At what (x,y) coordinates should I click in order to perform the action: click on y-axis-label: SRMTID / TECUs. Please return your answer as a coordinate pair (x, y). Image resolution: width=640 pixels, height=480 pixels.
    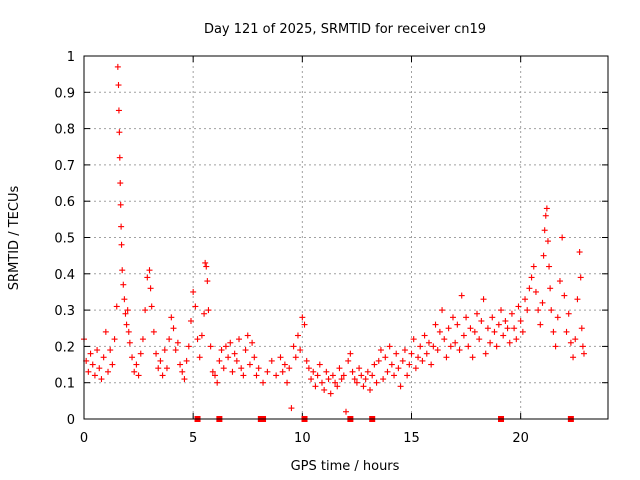
    Looking at the image, I should click on (14, 238).